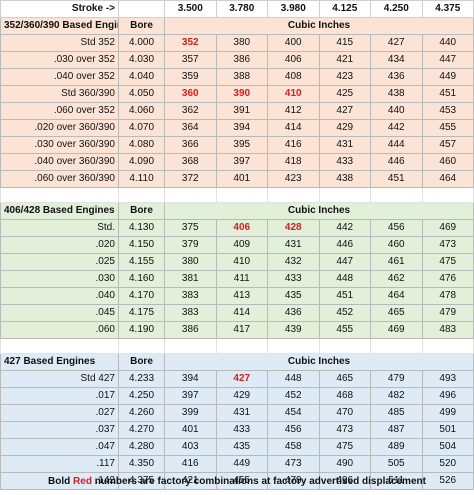 The height and width of the screenshot is (495, 474). What do you see at coordinates (396, 481) in the screenshot?
I see `cubic-inch-value: 511` at bounding box center [396, 481].